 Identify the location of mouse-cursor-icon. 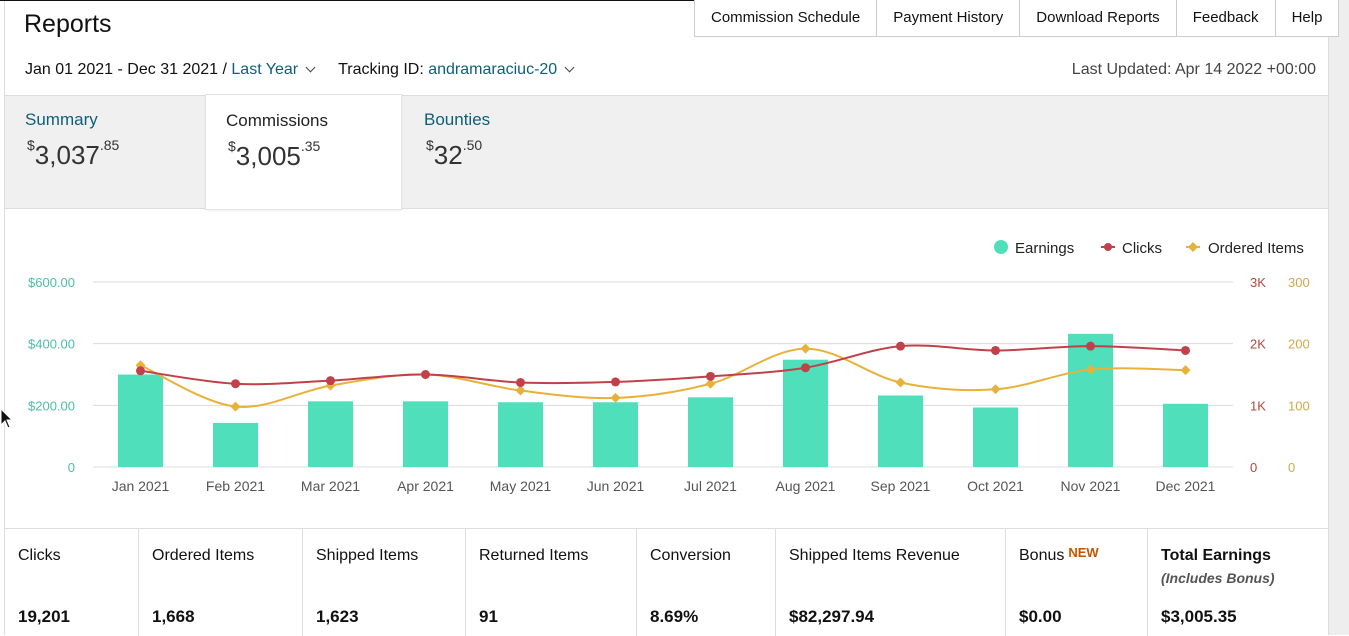
(7, 418).